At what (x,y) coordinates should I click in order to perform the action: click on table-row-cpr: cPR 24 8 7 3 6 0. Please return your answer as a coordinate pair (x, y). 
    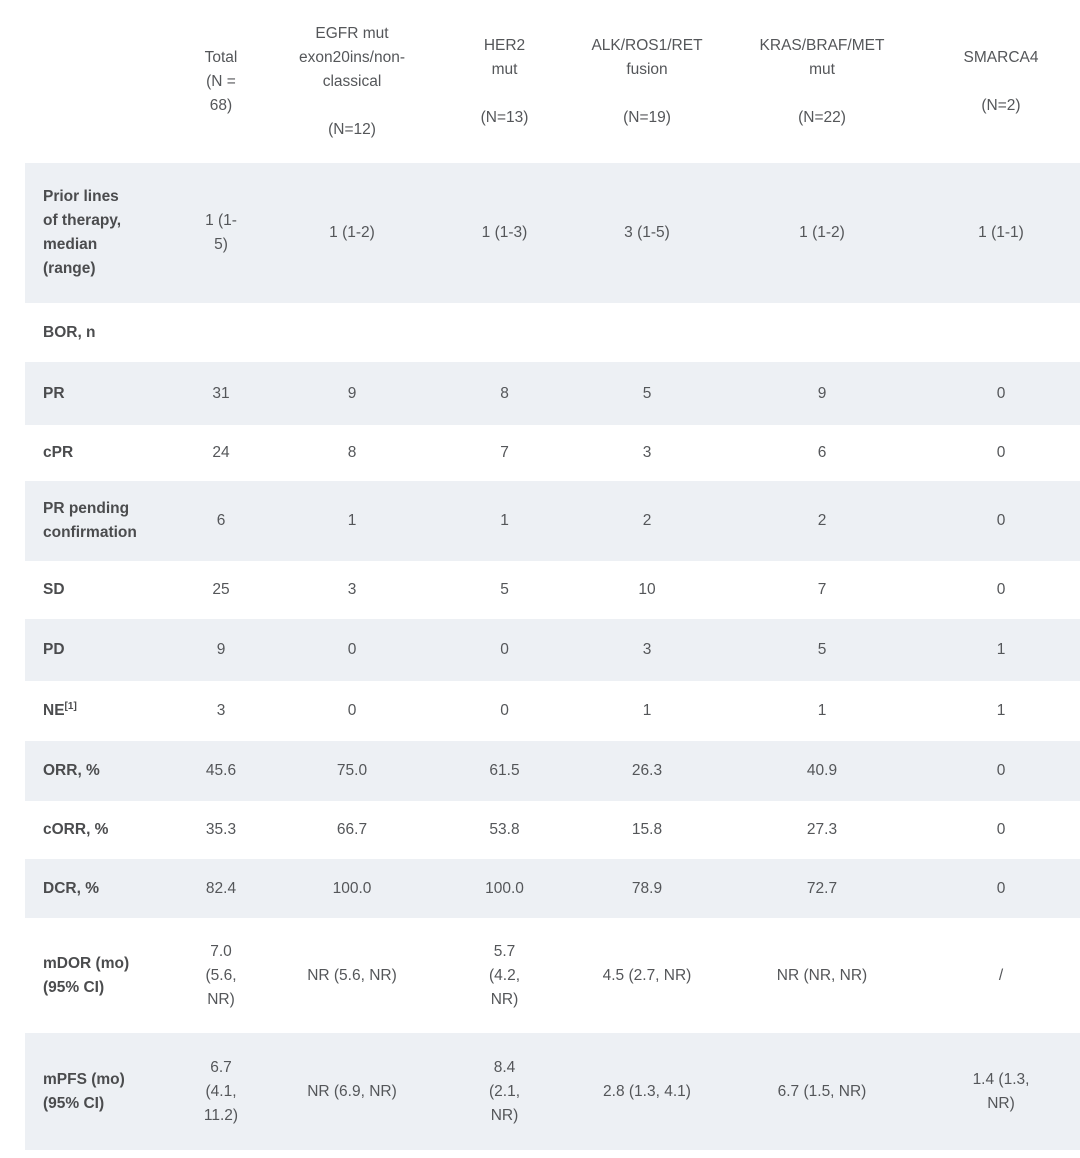
    Looking at the image, I should click on (552, 453).